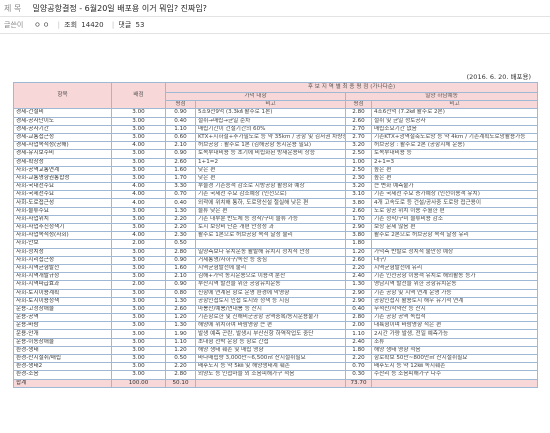  What do you see at coordinates (62, 129) in the screenshot?
I see `cell-item: 경제-공사기간` at bounding box center [62, 129].